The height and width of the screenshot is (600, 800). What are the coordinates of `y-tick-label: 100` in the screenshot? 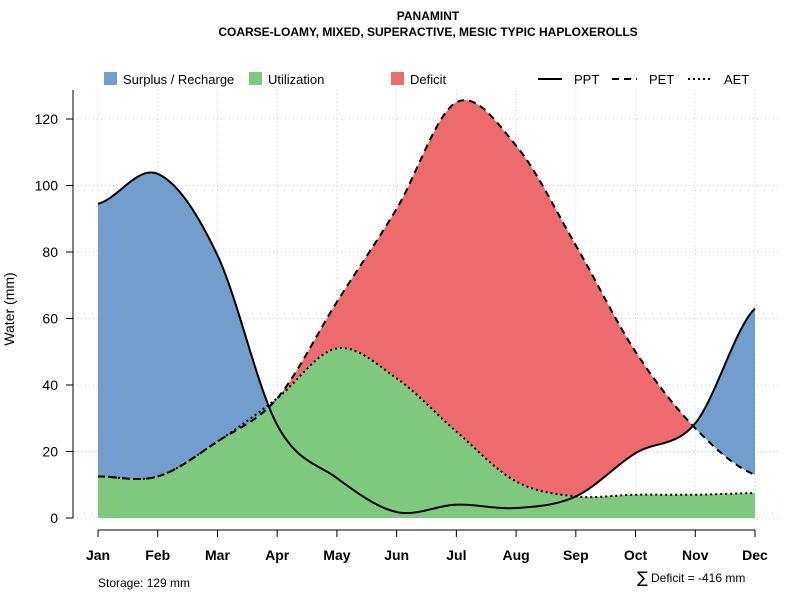 It's located at (47, 186).